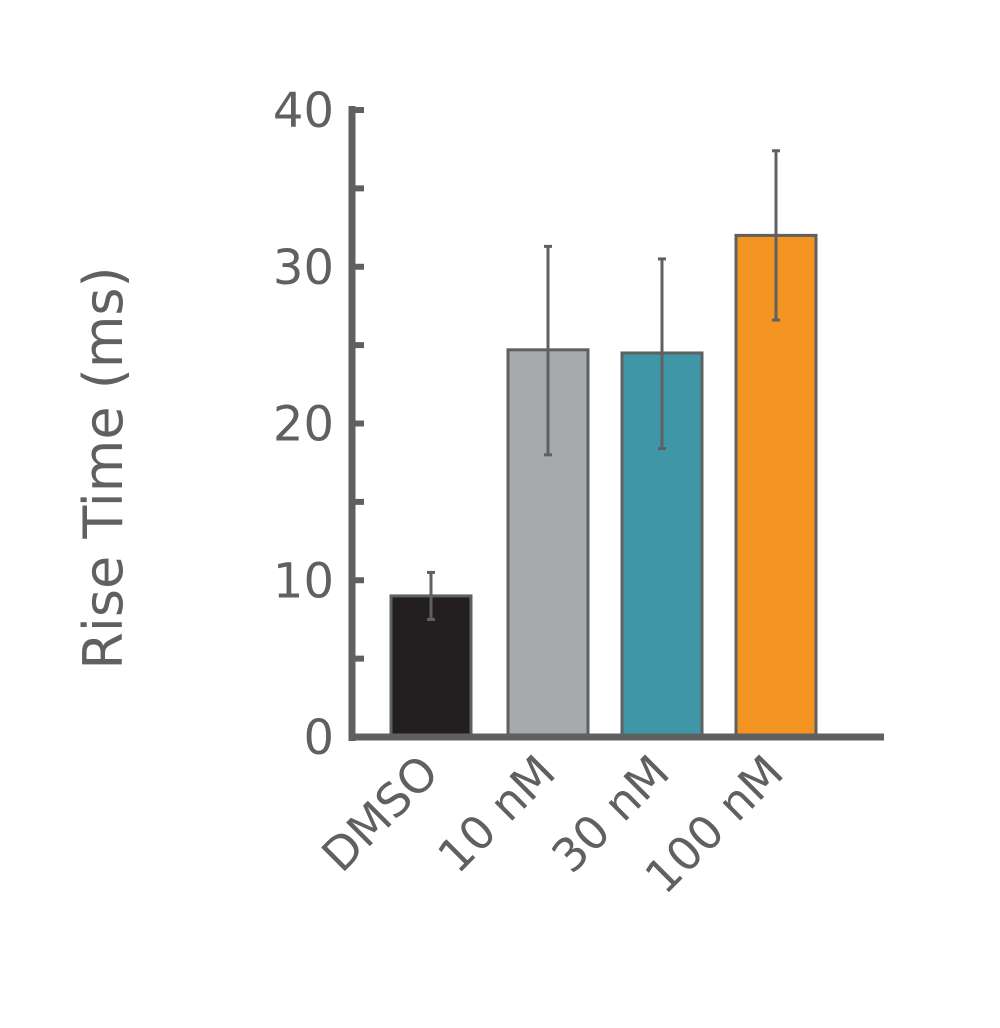  Describe the element at coordinates (303, 268) in the screenshot. I see `y-tick-label-30: 30` at that location.